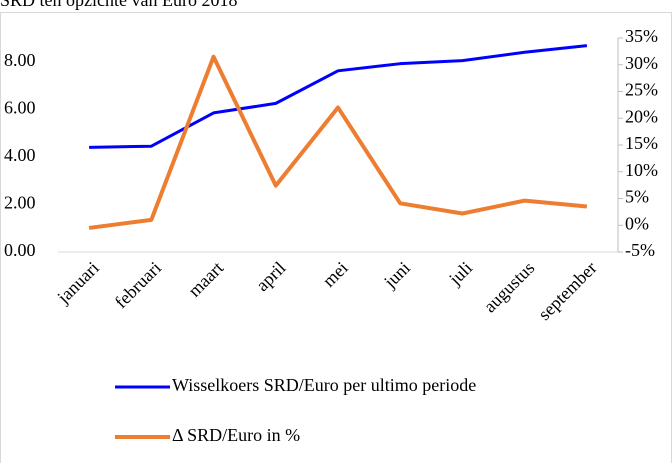 The width and height of the screenshot is (672, 463). Describe the element at coordinates (460, 274) in the screenshot. I see `x-tick-label: juli` at that location.